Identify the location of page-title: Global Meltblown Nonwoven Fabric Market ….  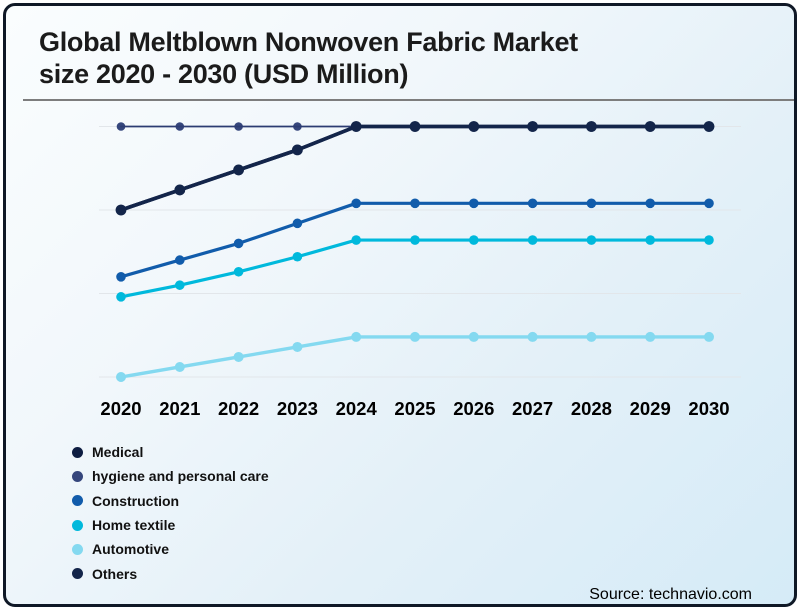
(404, 58).